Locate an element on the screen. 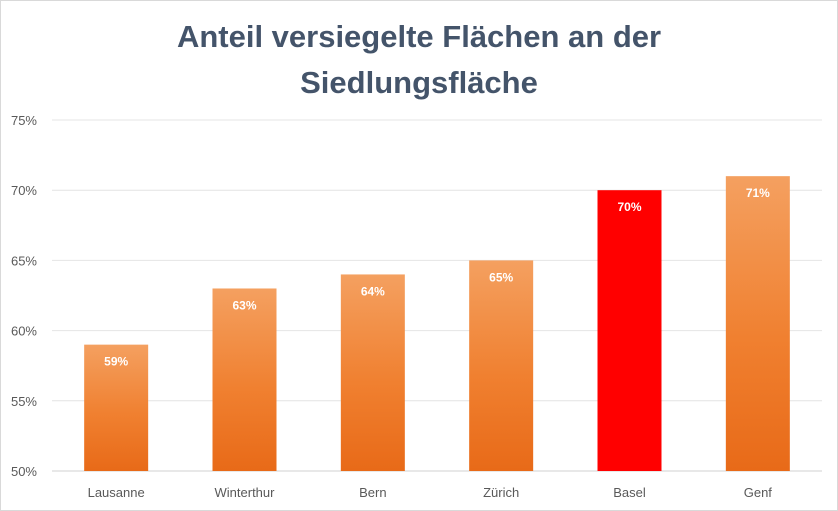  chart-title-line-1: Anteil versiegelte Flächen an der is located at coordinates (419, 36).